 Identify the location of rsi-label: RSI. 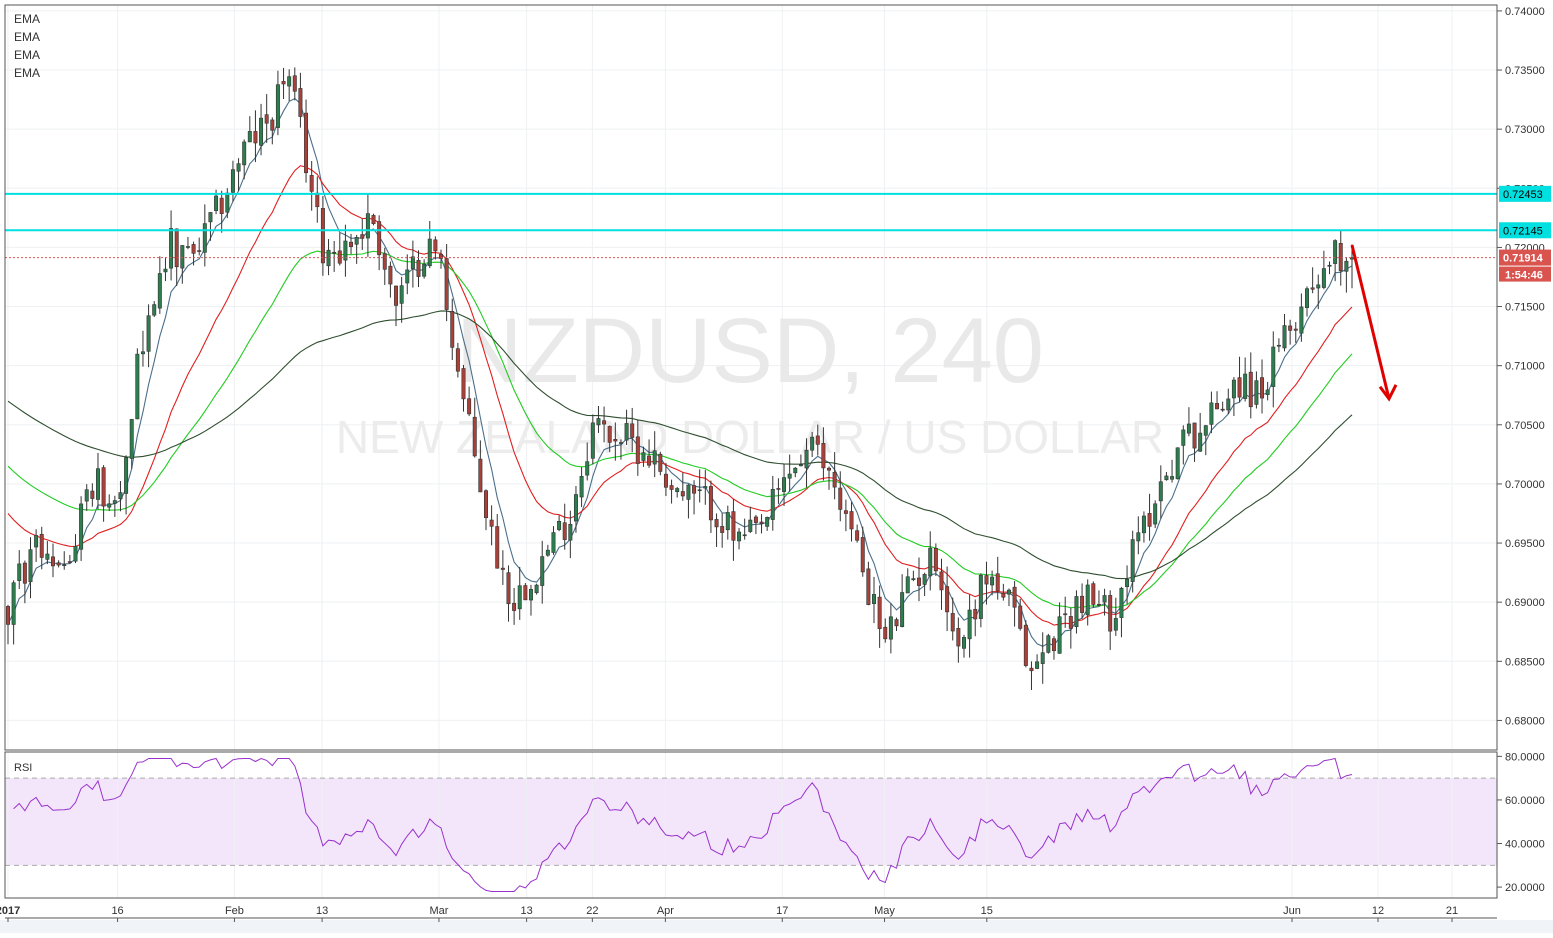
(23, 768).